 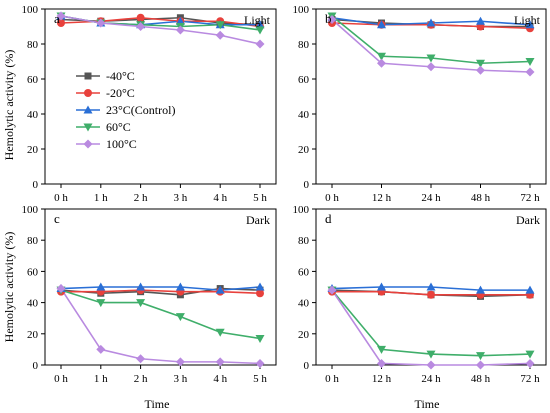 I want to click on x-tick-label: 3 h, so click(x=181, y=198).